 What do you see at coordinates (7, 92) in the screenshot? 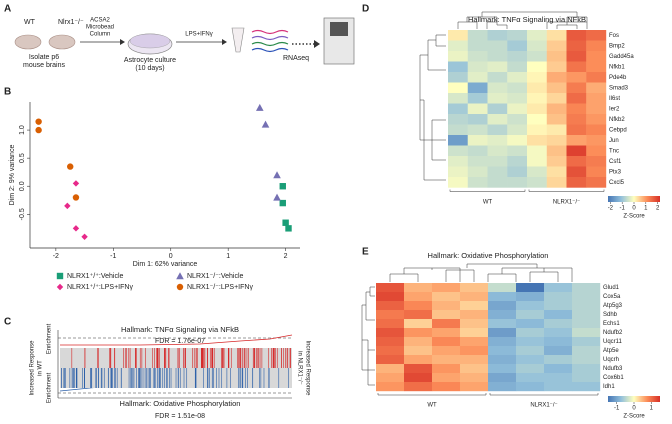
I see `panel-label: B` at bounding box center [7, 92].